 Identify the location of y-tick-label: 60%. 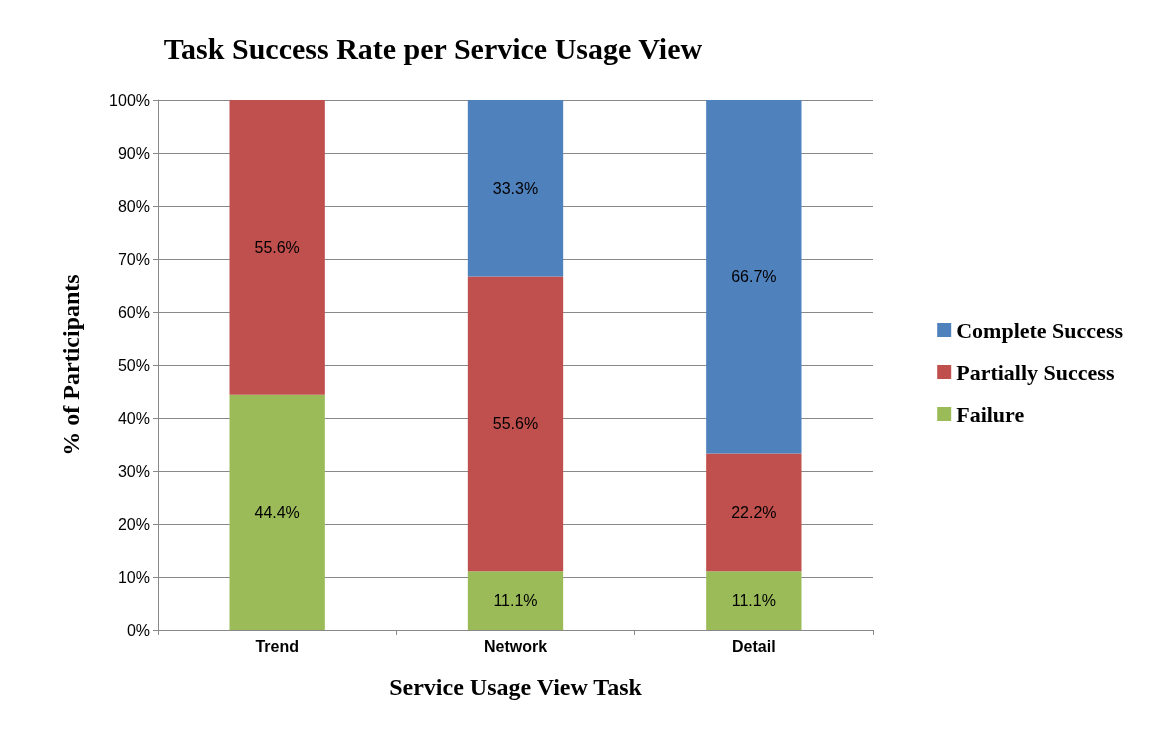
(133, 312).